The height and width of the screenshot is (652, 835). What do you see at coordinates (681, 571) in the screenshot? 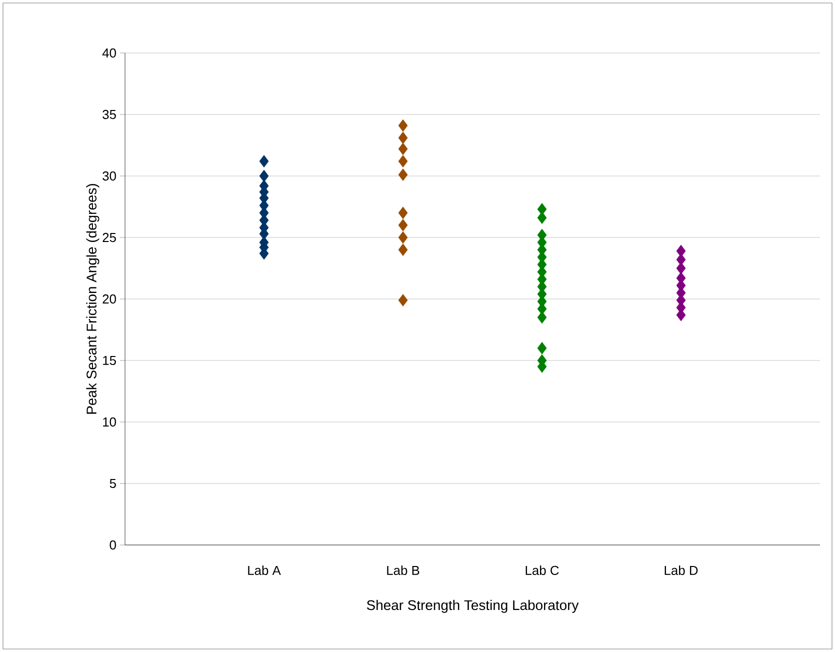
I see `x-tick-label: Lab D` at bounding box center [681, 571].